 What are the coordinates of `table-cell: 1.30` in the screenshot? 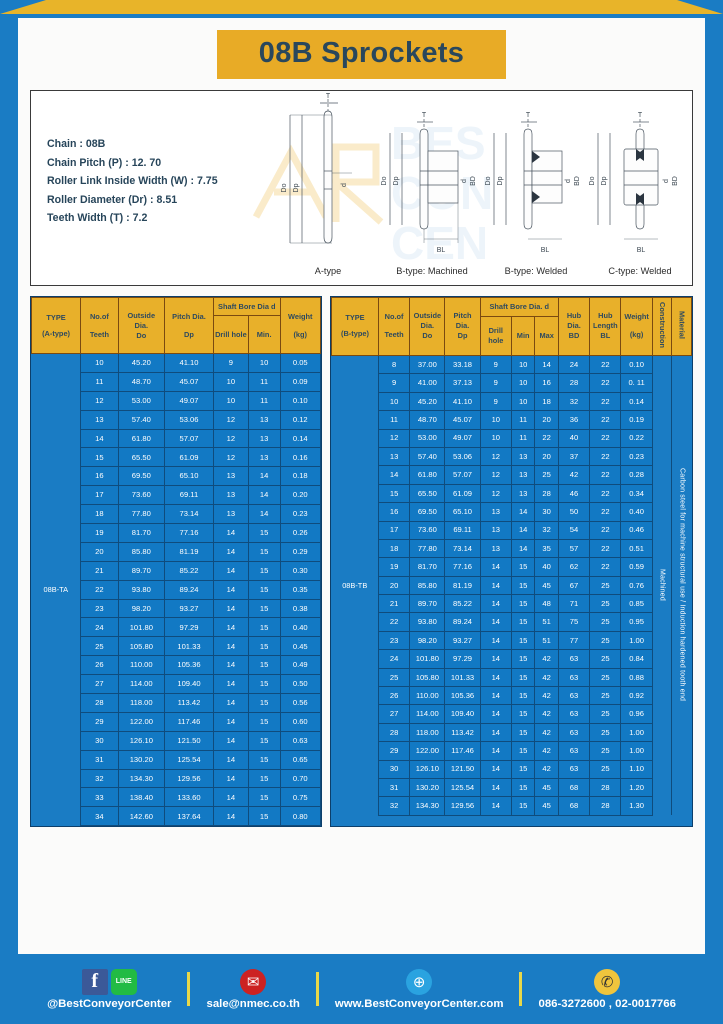 It's located at (636, 806).